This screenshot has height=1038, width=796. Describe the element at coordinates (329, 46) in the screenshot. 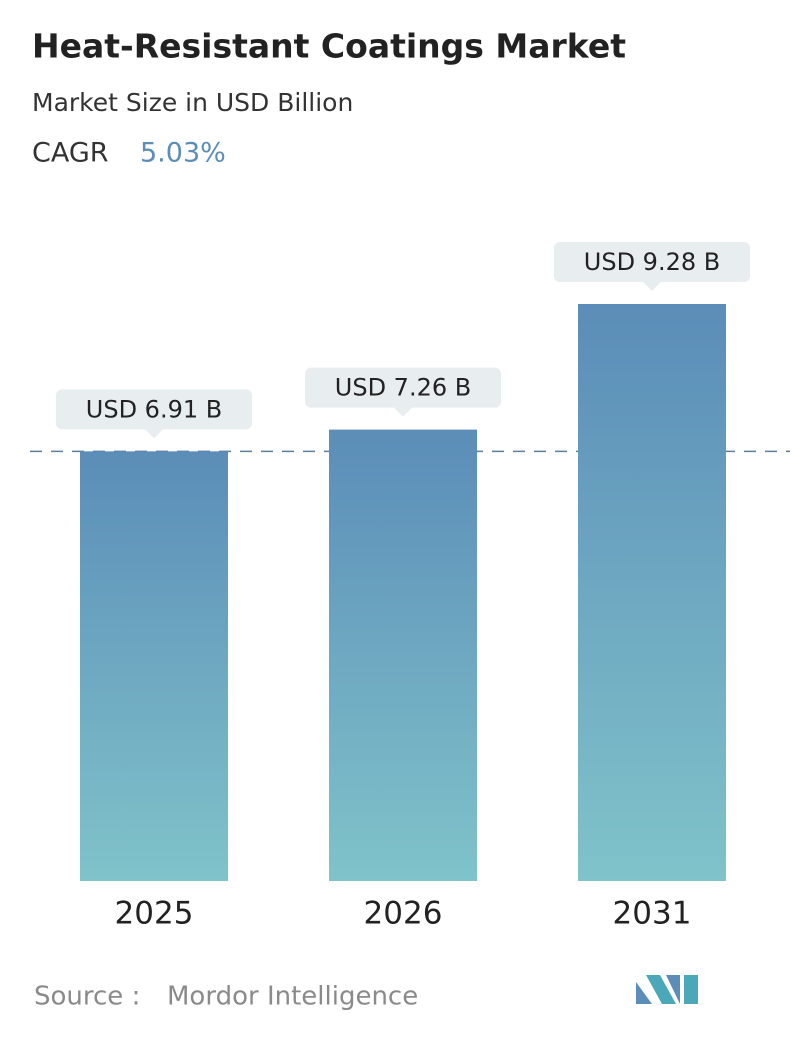

I see `chart-title: Heat-Resistant Coatings Market` at that location.